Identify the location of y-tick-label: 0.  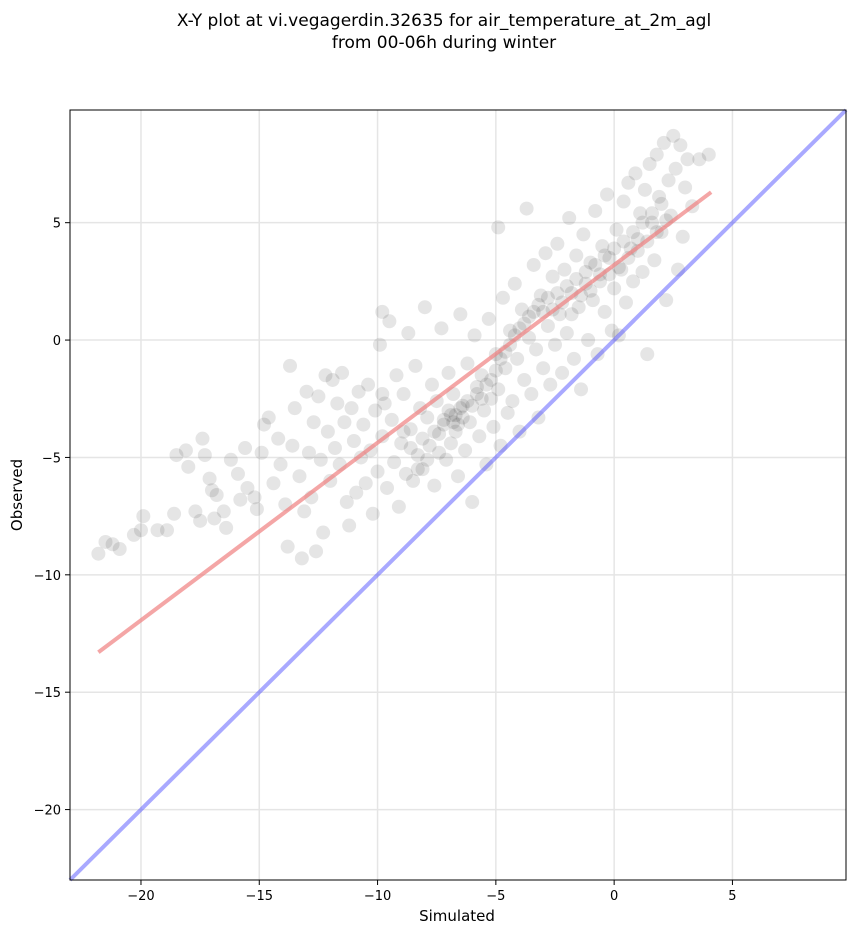
(57, 341).